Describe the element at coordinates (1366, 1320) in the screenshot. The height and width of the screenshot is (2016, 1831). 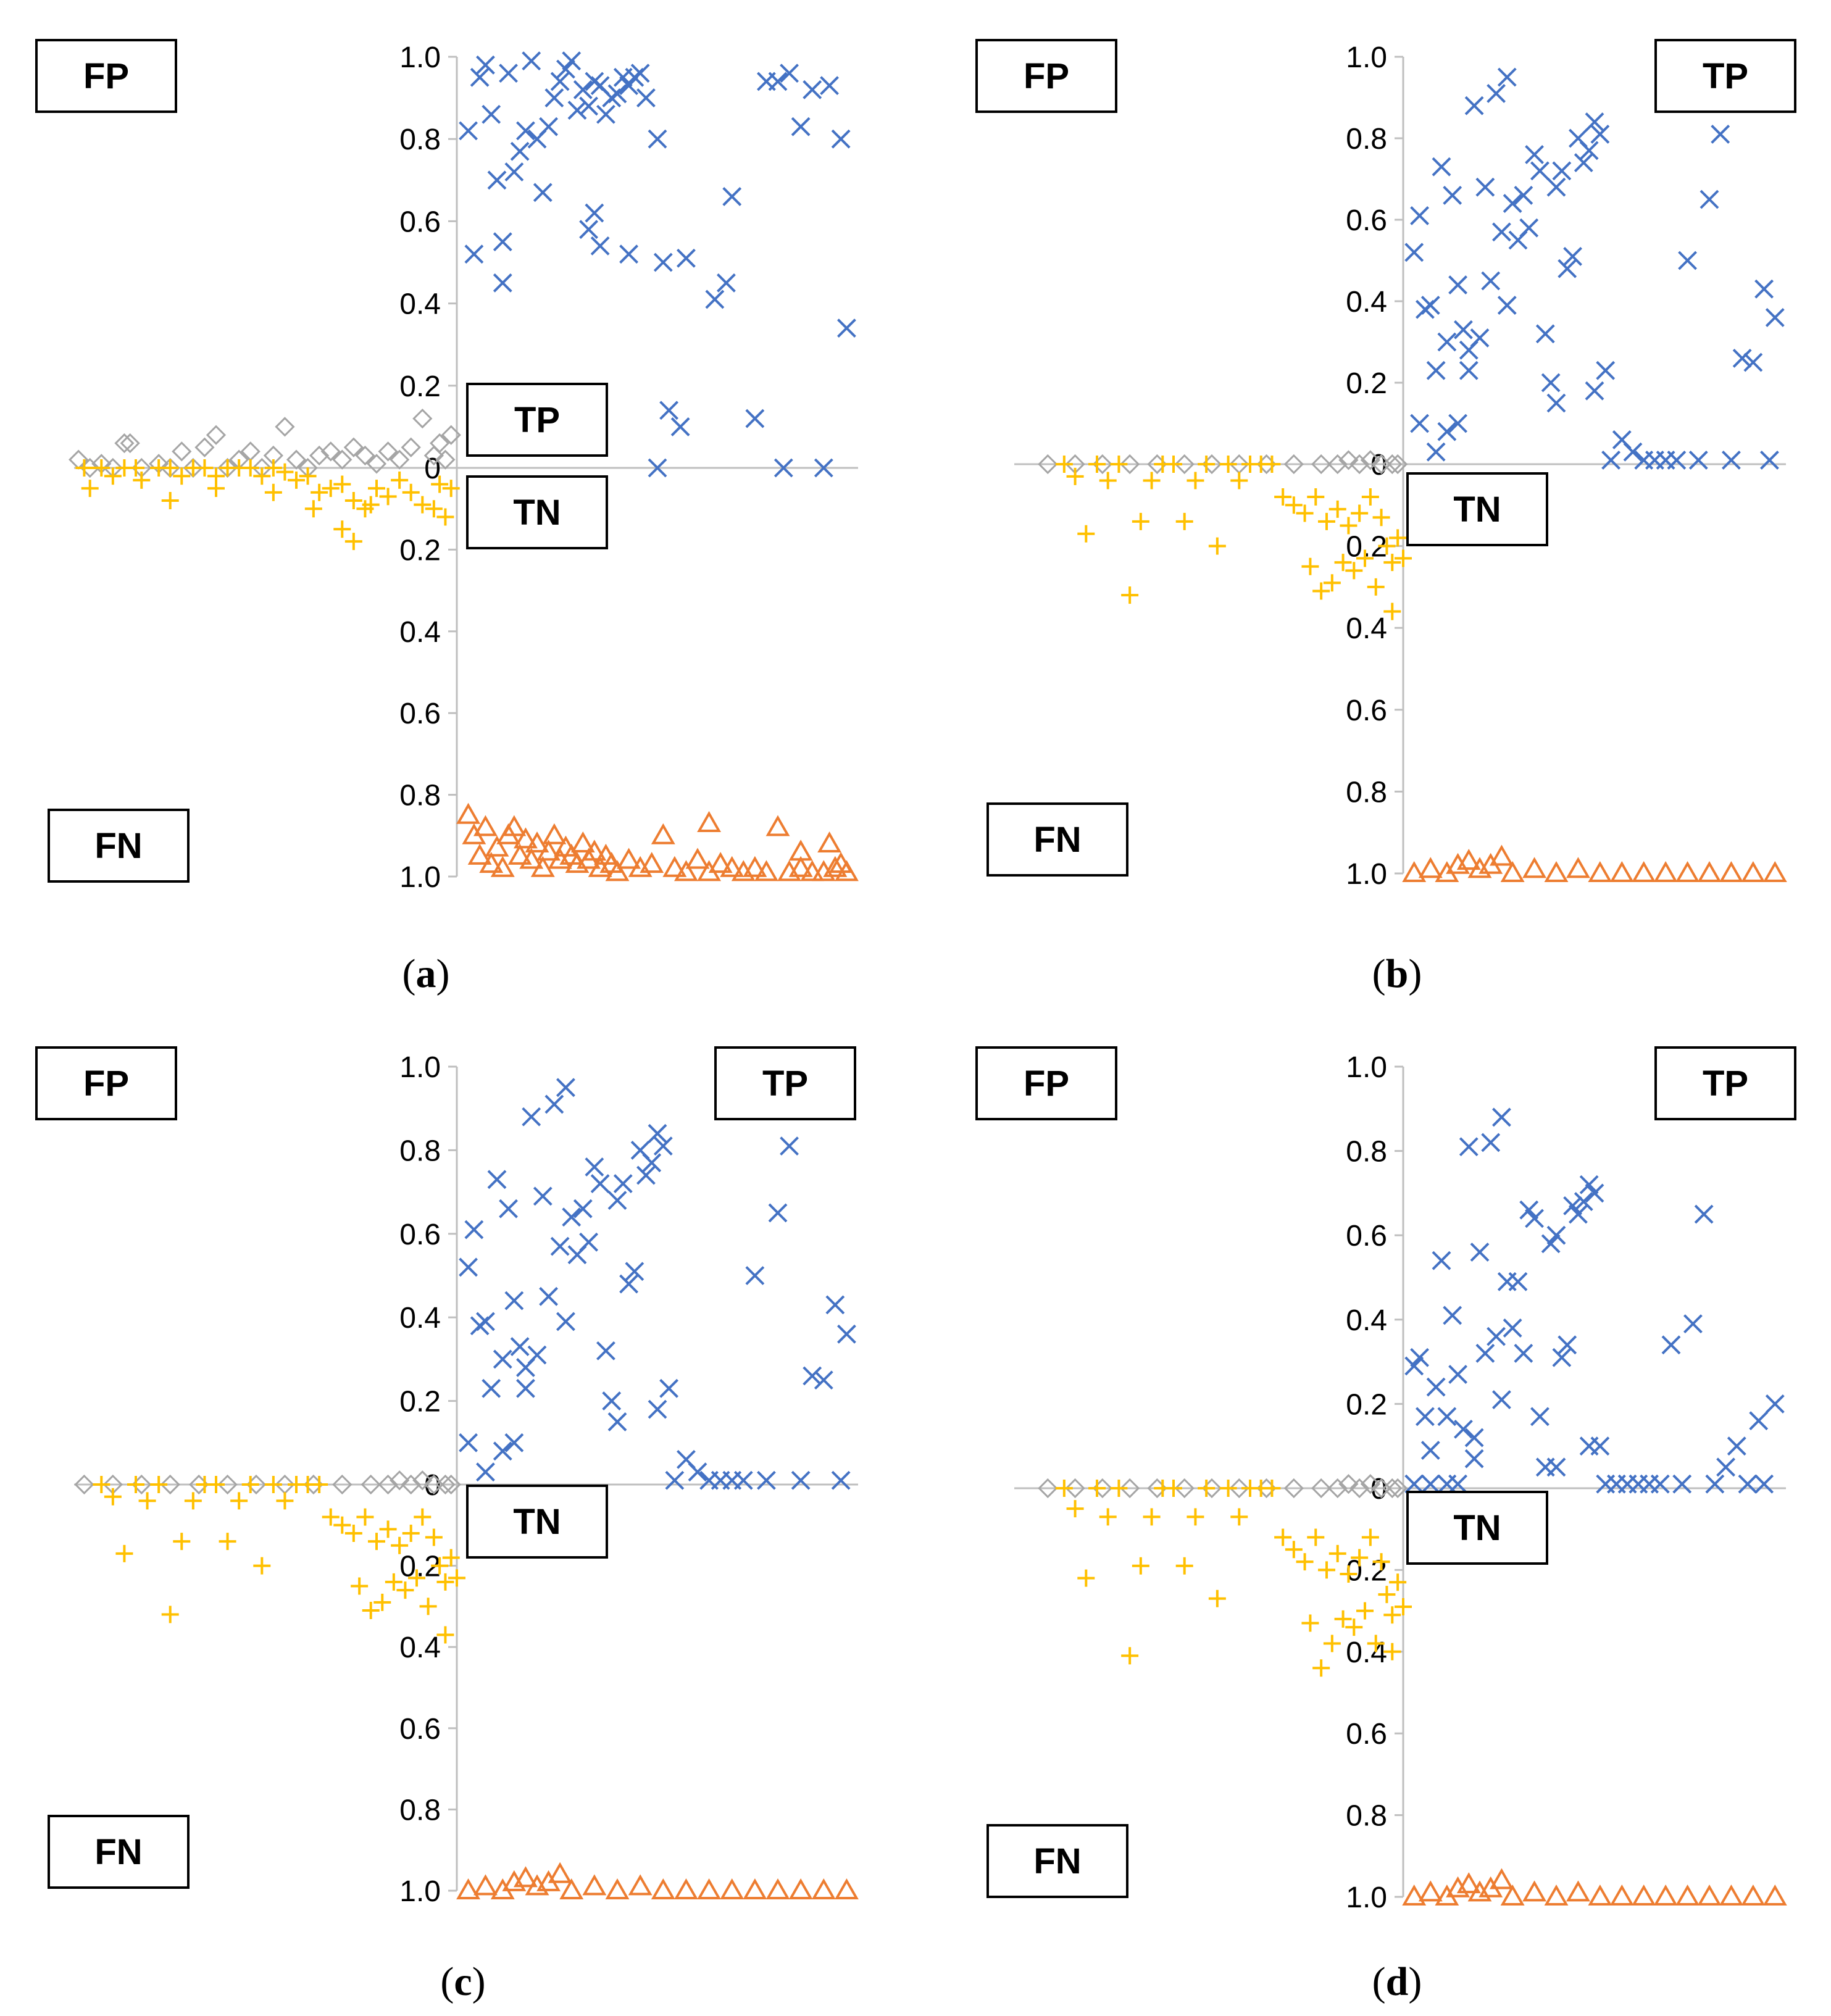
I see `y-tick-label: 0.4` at that location.